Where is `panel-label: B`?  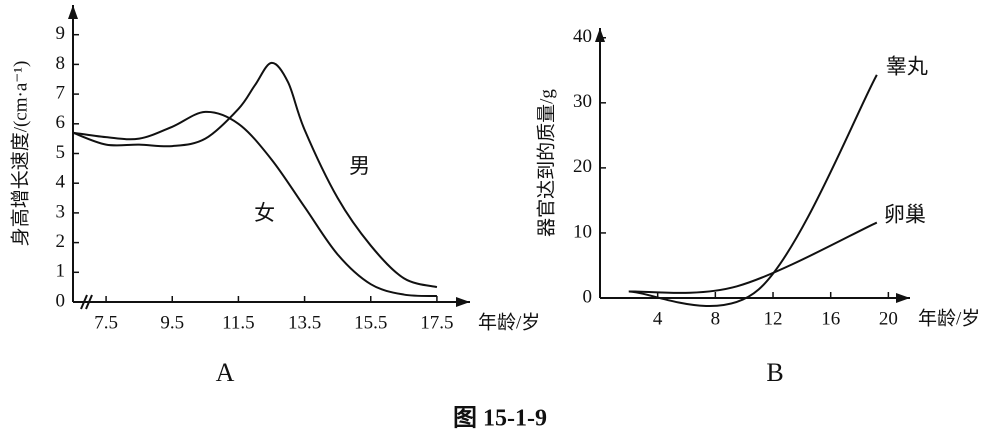 panel-label: B is located at coordinates (774, 372).